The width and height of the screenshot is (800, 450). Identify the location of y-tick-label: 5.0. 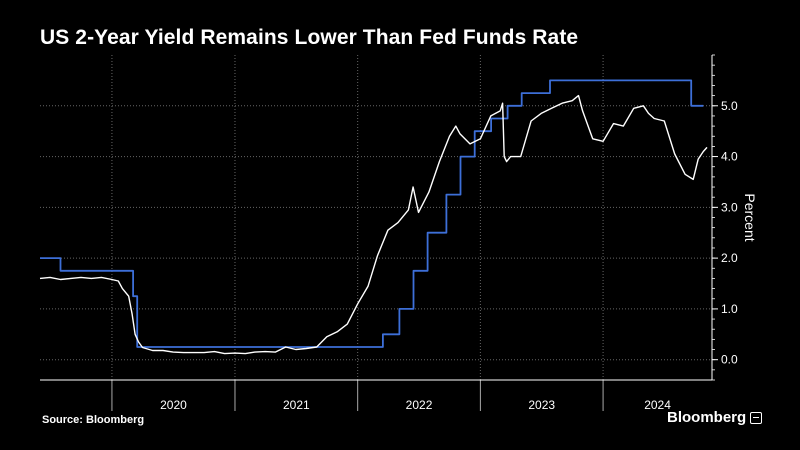
(729, 106).